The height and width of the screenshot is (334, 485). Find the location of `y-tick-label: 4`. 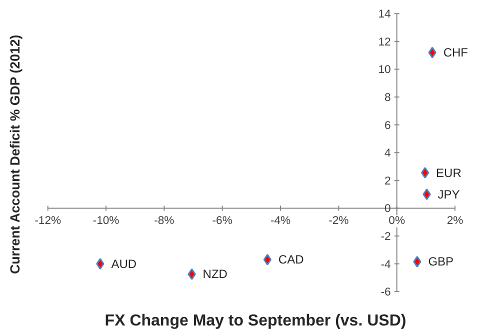

y-tick-label: 4 is located at coordinates (387, 154).